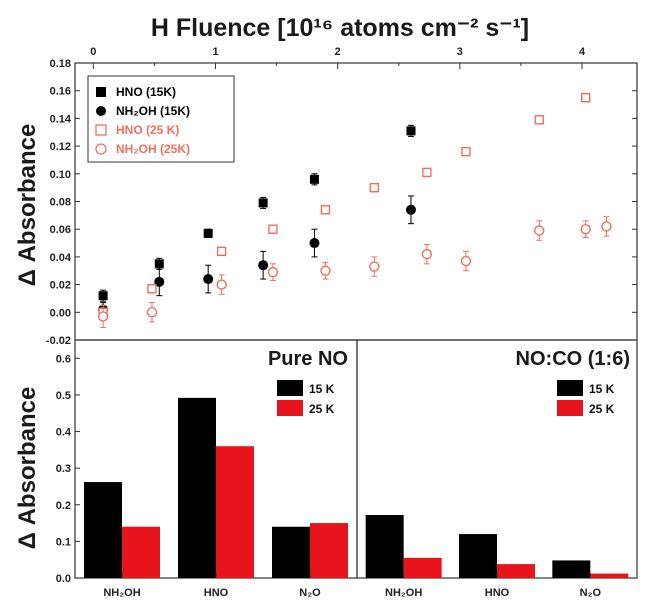  What do you see at coordinates (460, 52) in the screenshot?
I see `top-x-tick-label: 3` at bounding box center [460, 52].